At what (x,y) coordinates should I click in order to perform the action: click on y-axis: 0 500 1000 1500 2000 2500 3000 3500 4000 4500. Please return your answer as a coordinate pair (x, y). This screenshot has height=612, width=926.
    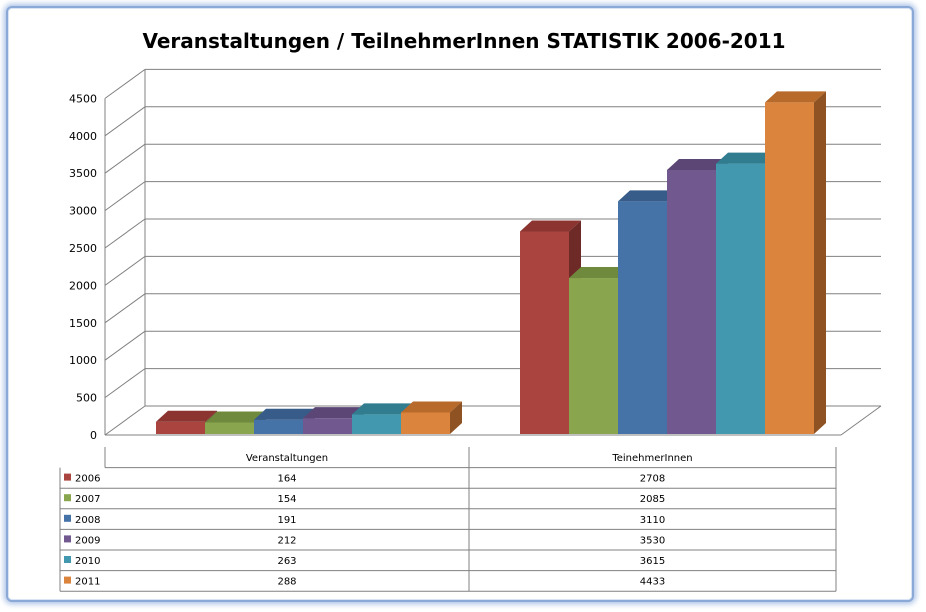
    Looking at the image, I should click on (83, 267).